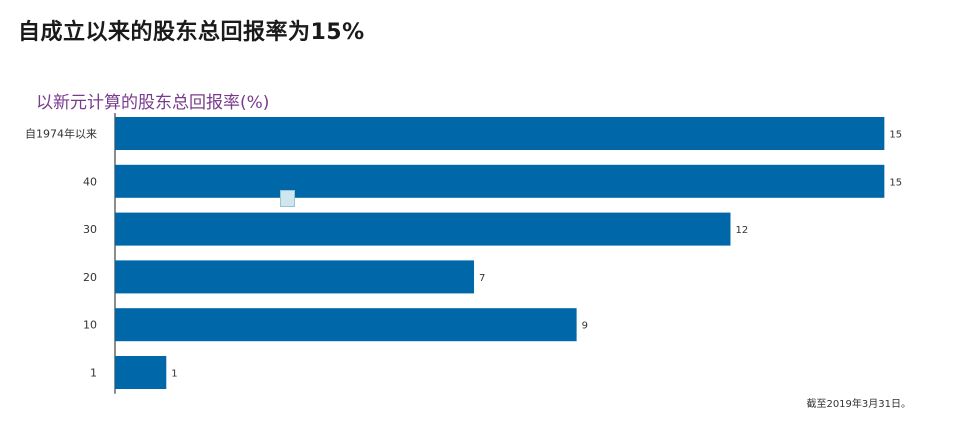  I want to click on bar-value-label: 9, so click(585, 326).